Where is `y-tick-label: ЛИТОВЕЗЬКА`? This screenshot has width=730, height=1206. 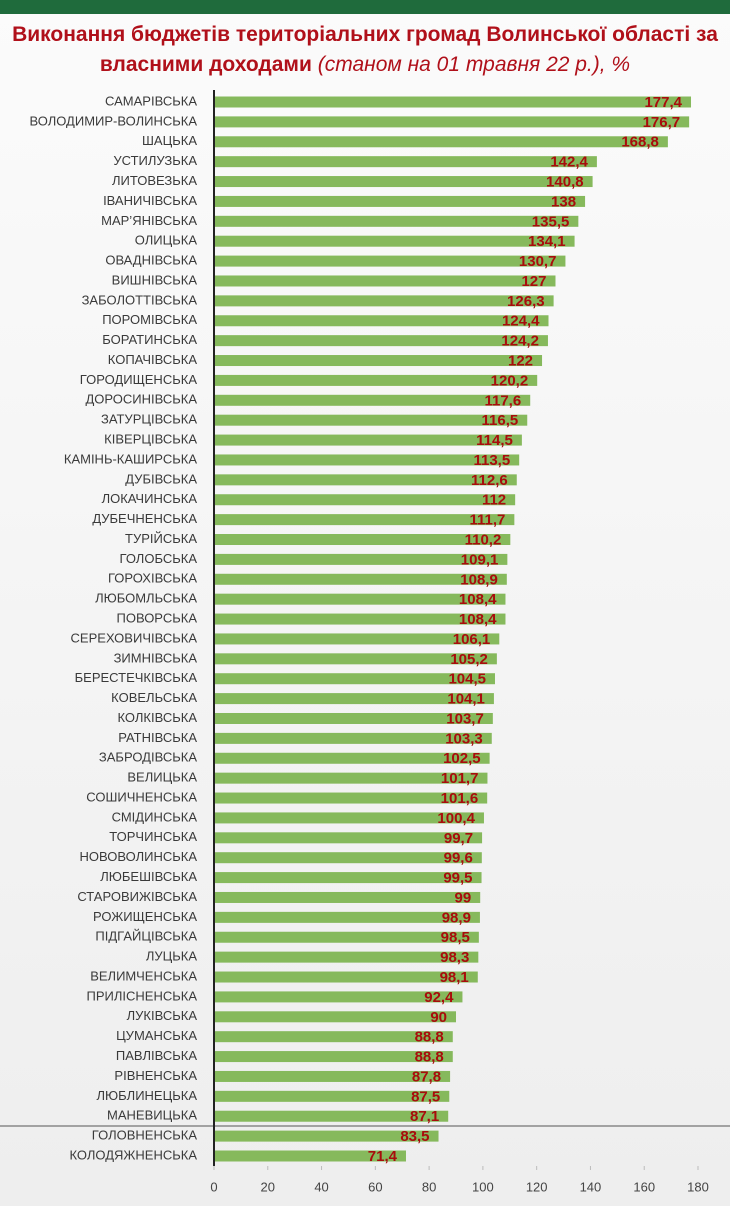 y-tick-label: ЛИТОВЕЗЬКА is located at coordinates (154, 180).